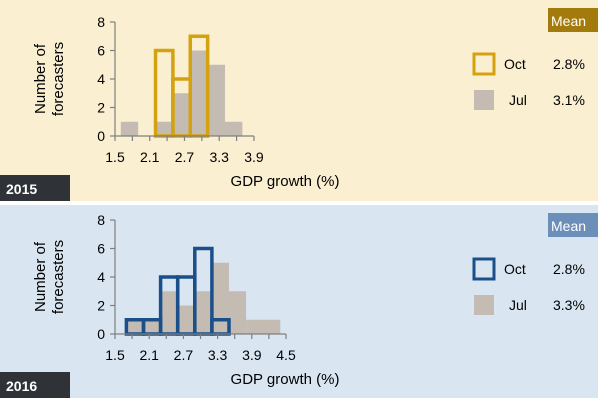  What do you see at coordinates (569, 305) in the screenshot?
I see `legend-jul-mean: 3.3%` at bounding box center [569, 305].